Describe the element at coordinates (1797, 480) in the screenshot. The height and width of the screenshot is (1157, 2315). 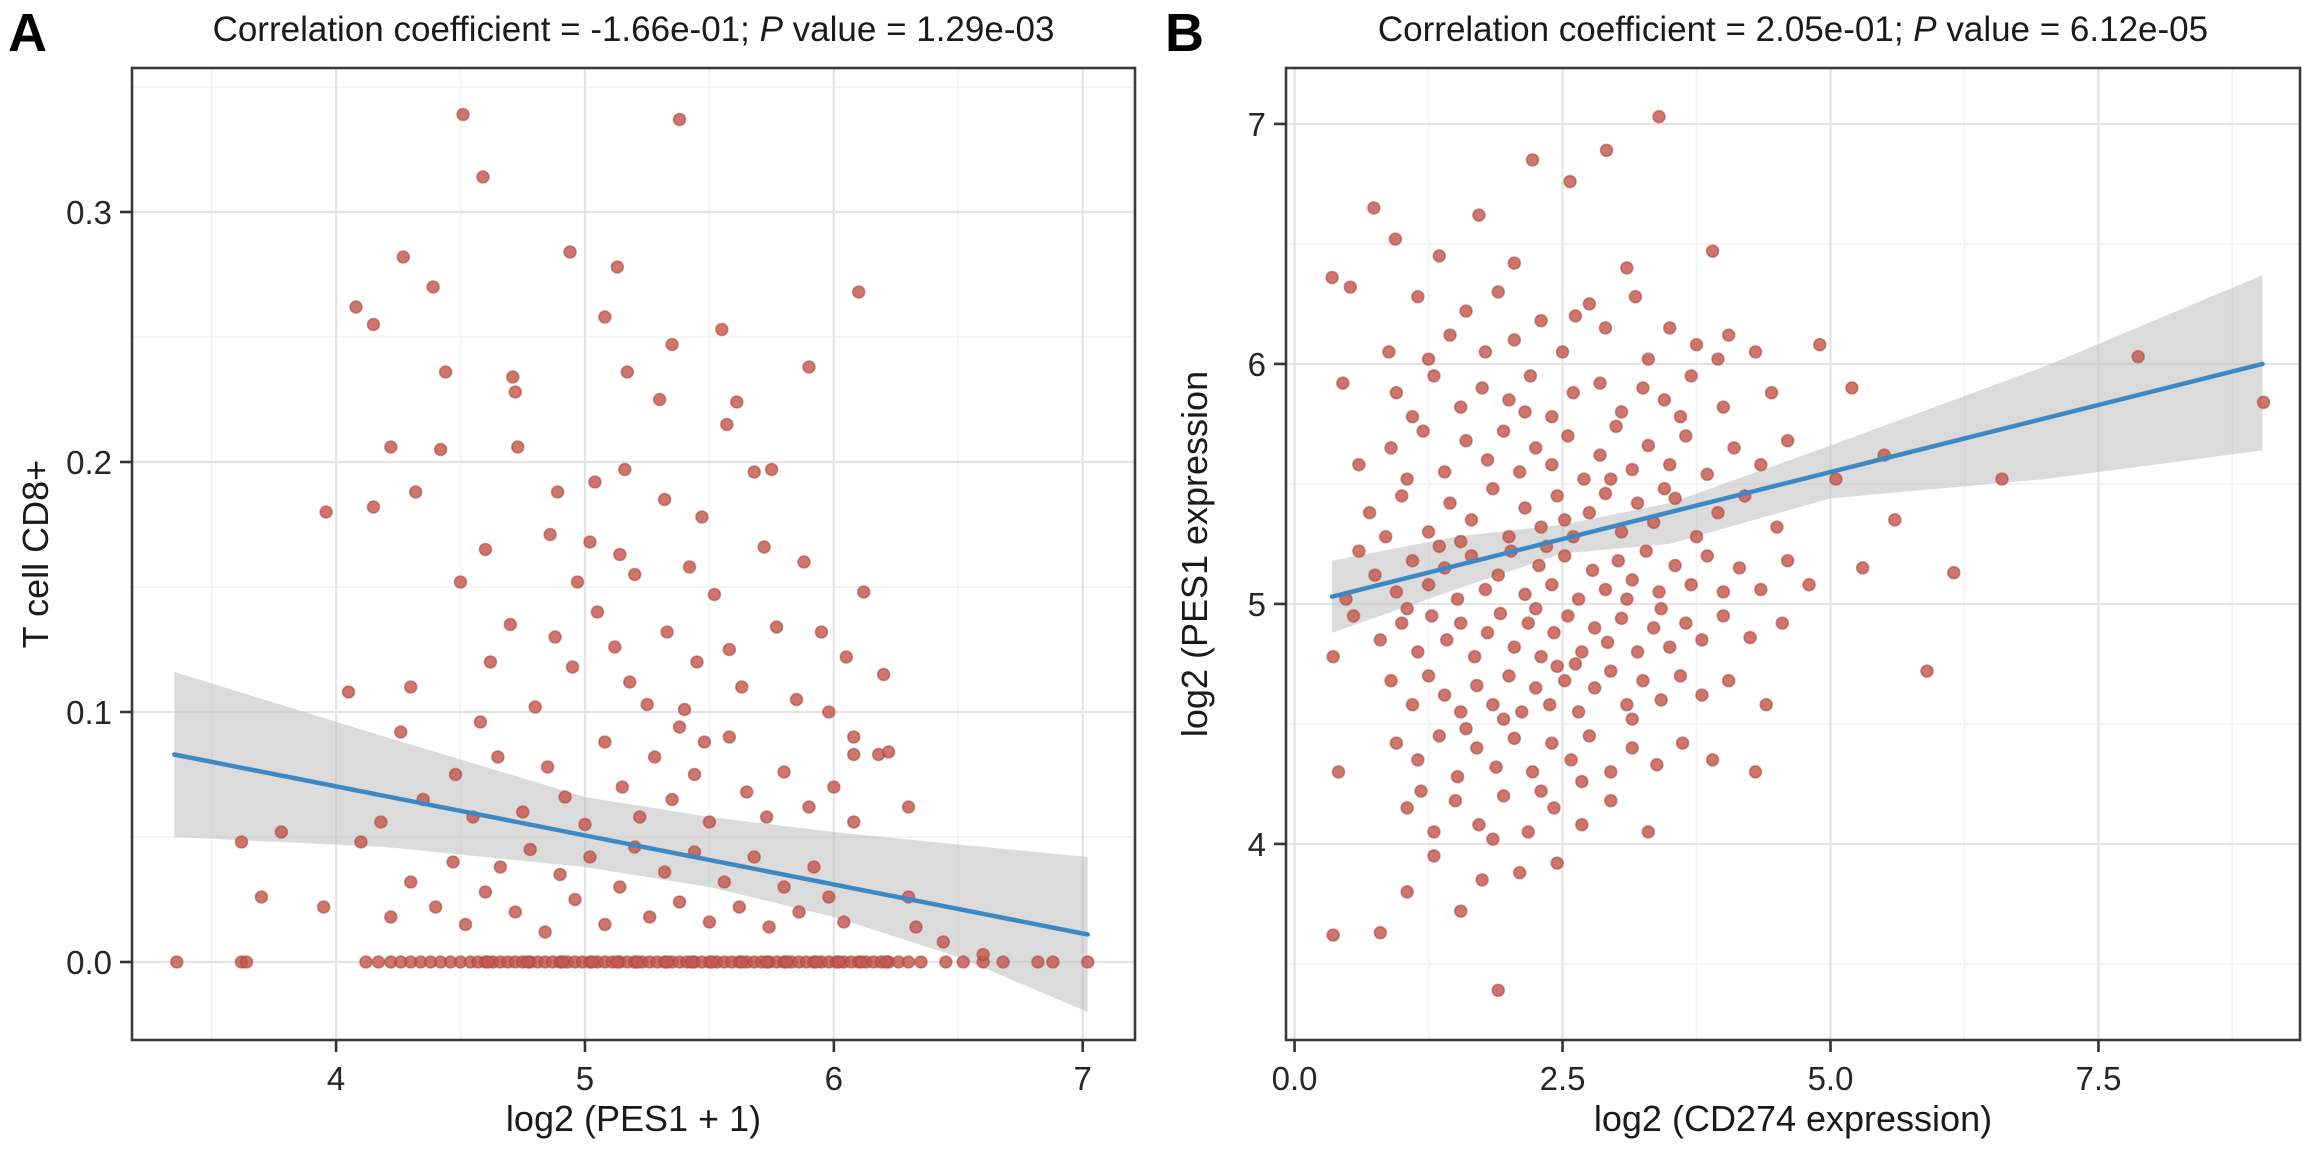
I see `regression-line` at that location.